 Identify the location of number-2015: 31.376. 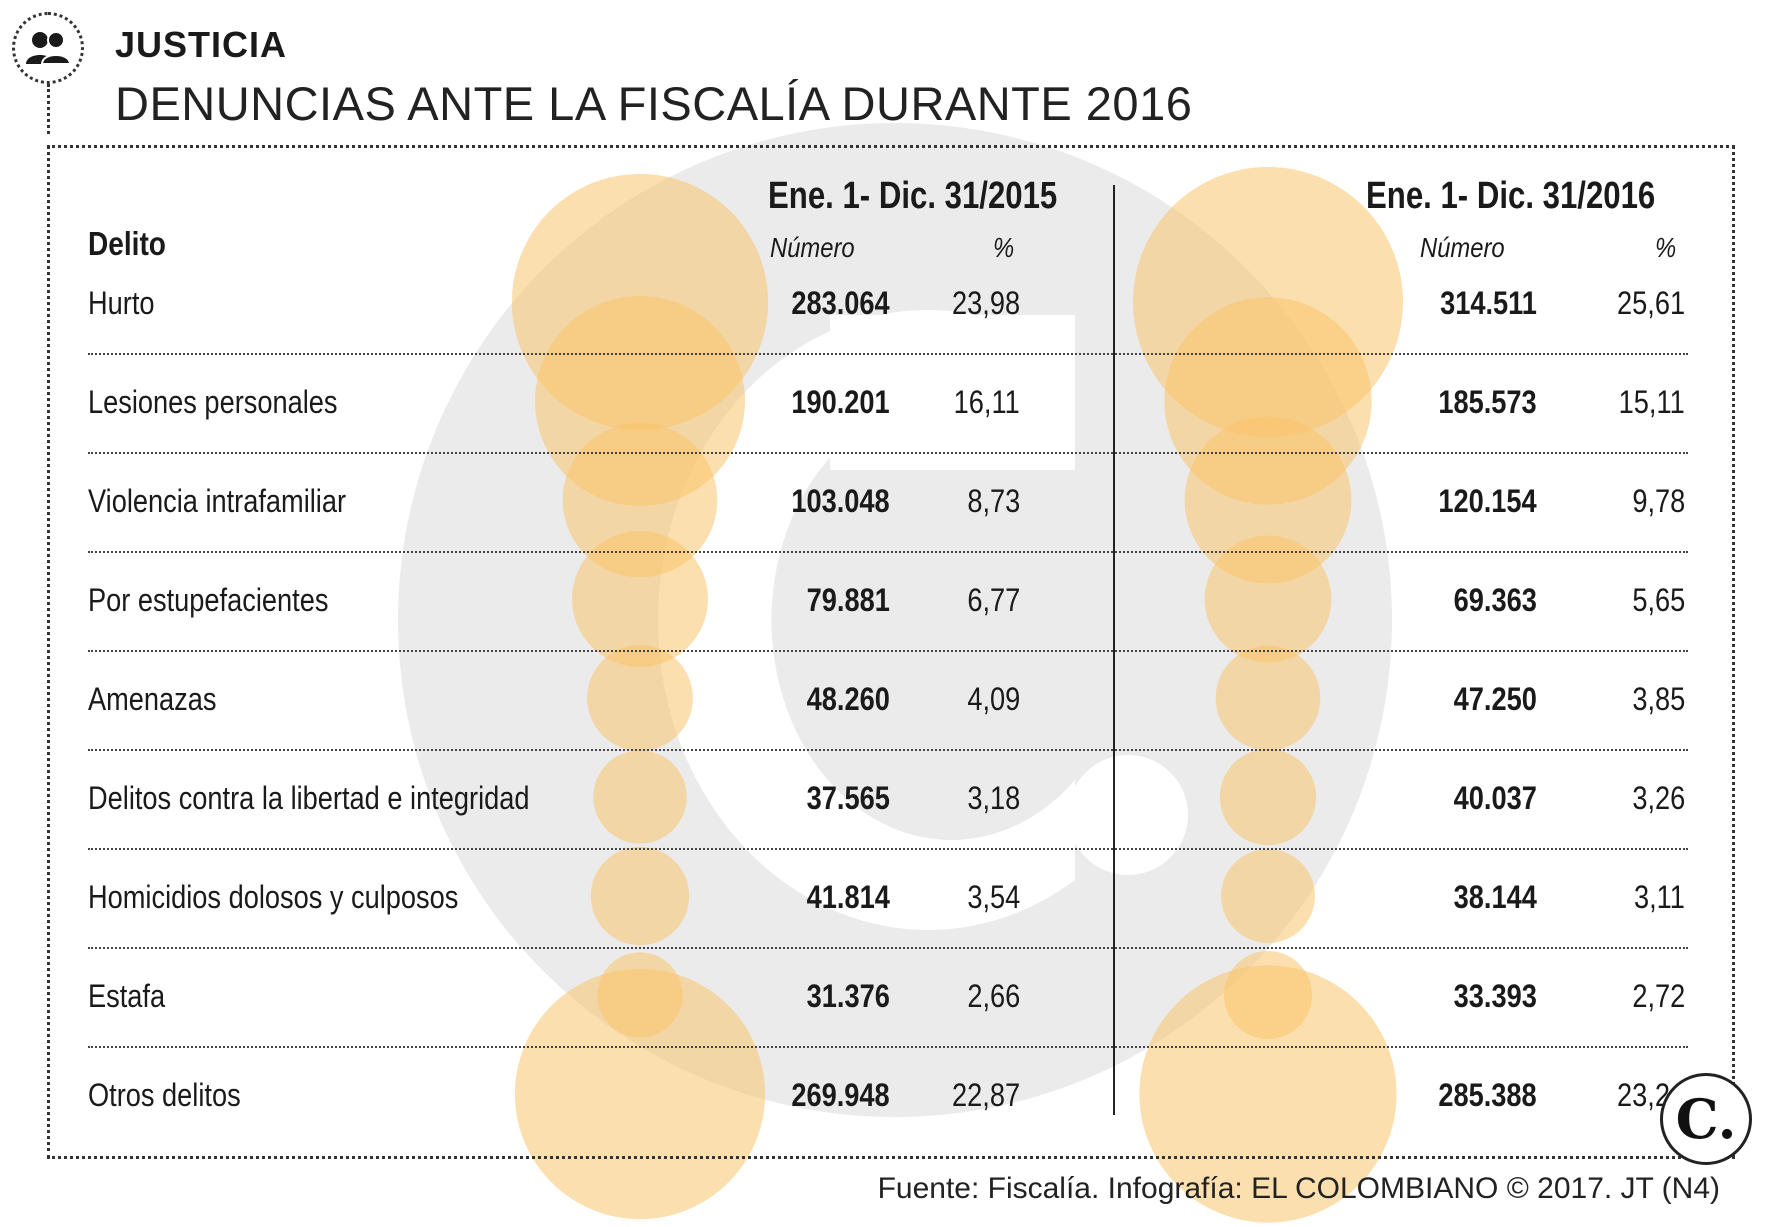
(848, 996).